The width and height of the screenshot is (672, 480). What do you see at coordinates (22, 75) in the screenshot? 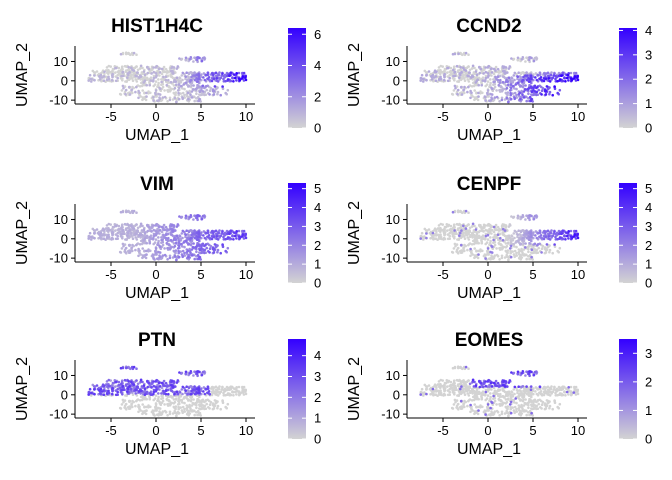
I see `y-axis-title: UMAP_2` at bounding box center [22, 75].